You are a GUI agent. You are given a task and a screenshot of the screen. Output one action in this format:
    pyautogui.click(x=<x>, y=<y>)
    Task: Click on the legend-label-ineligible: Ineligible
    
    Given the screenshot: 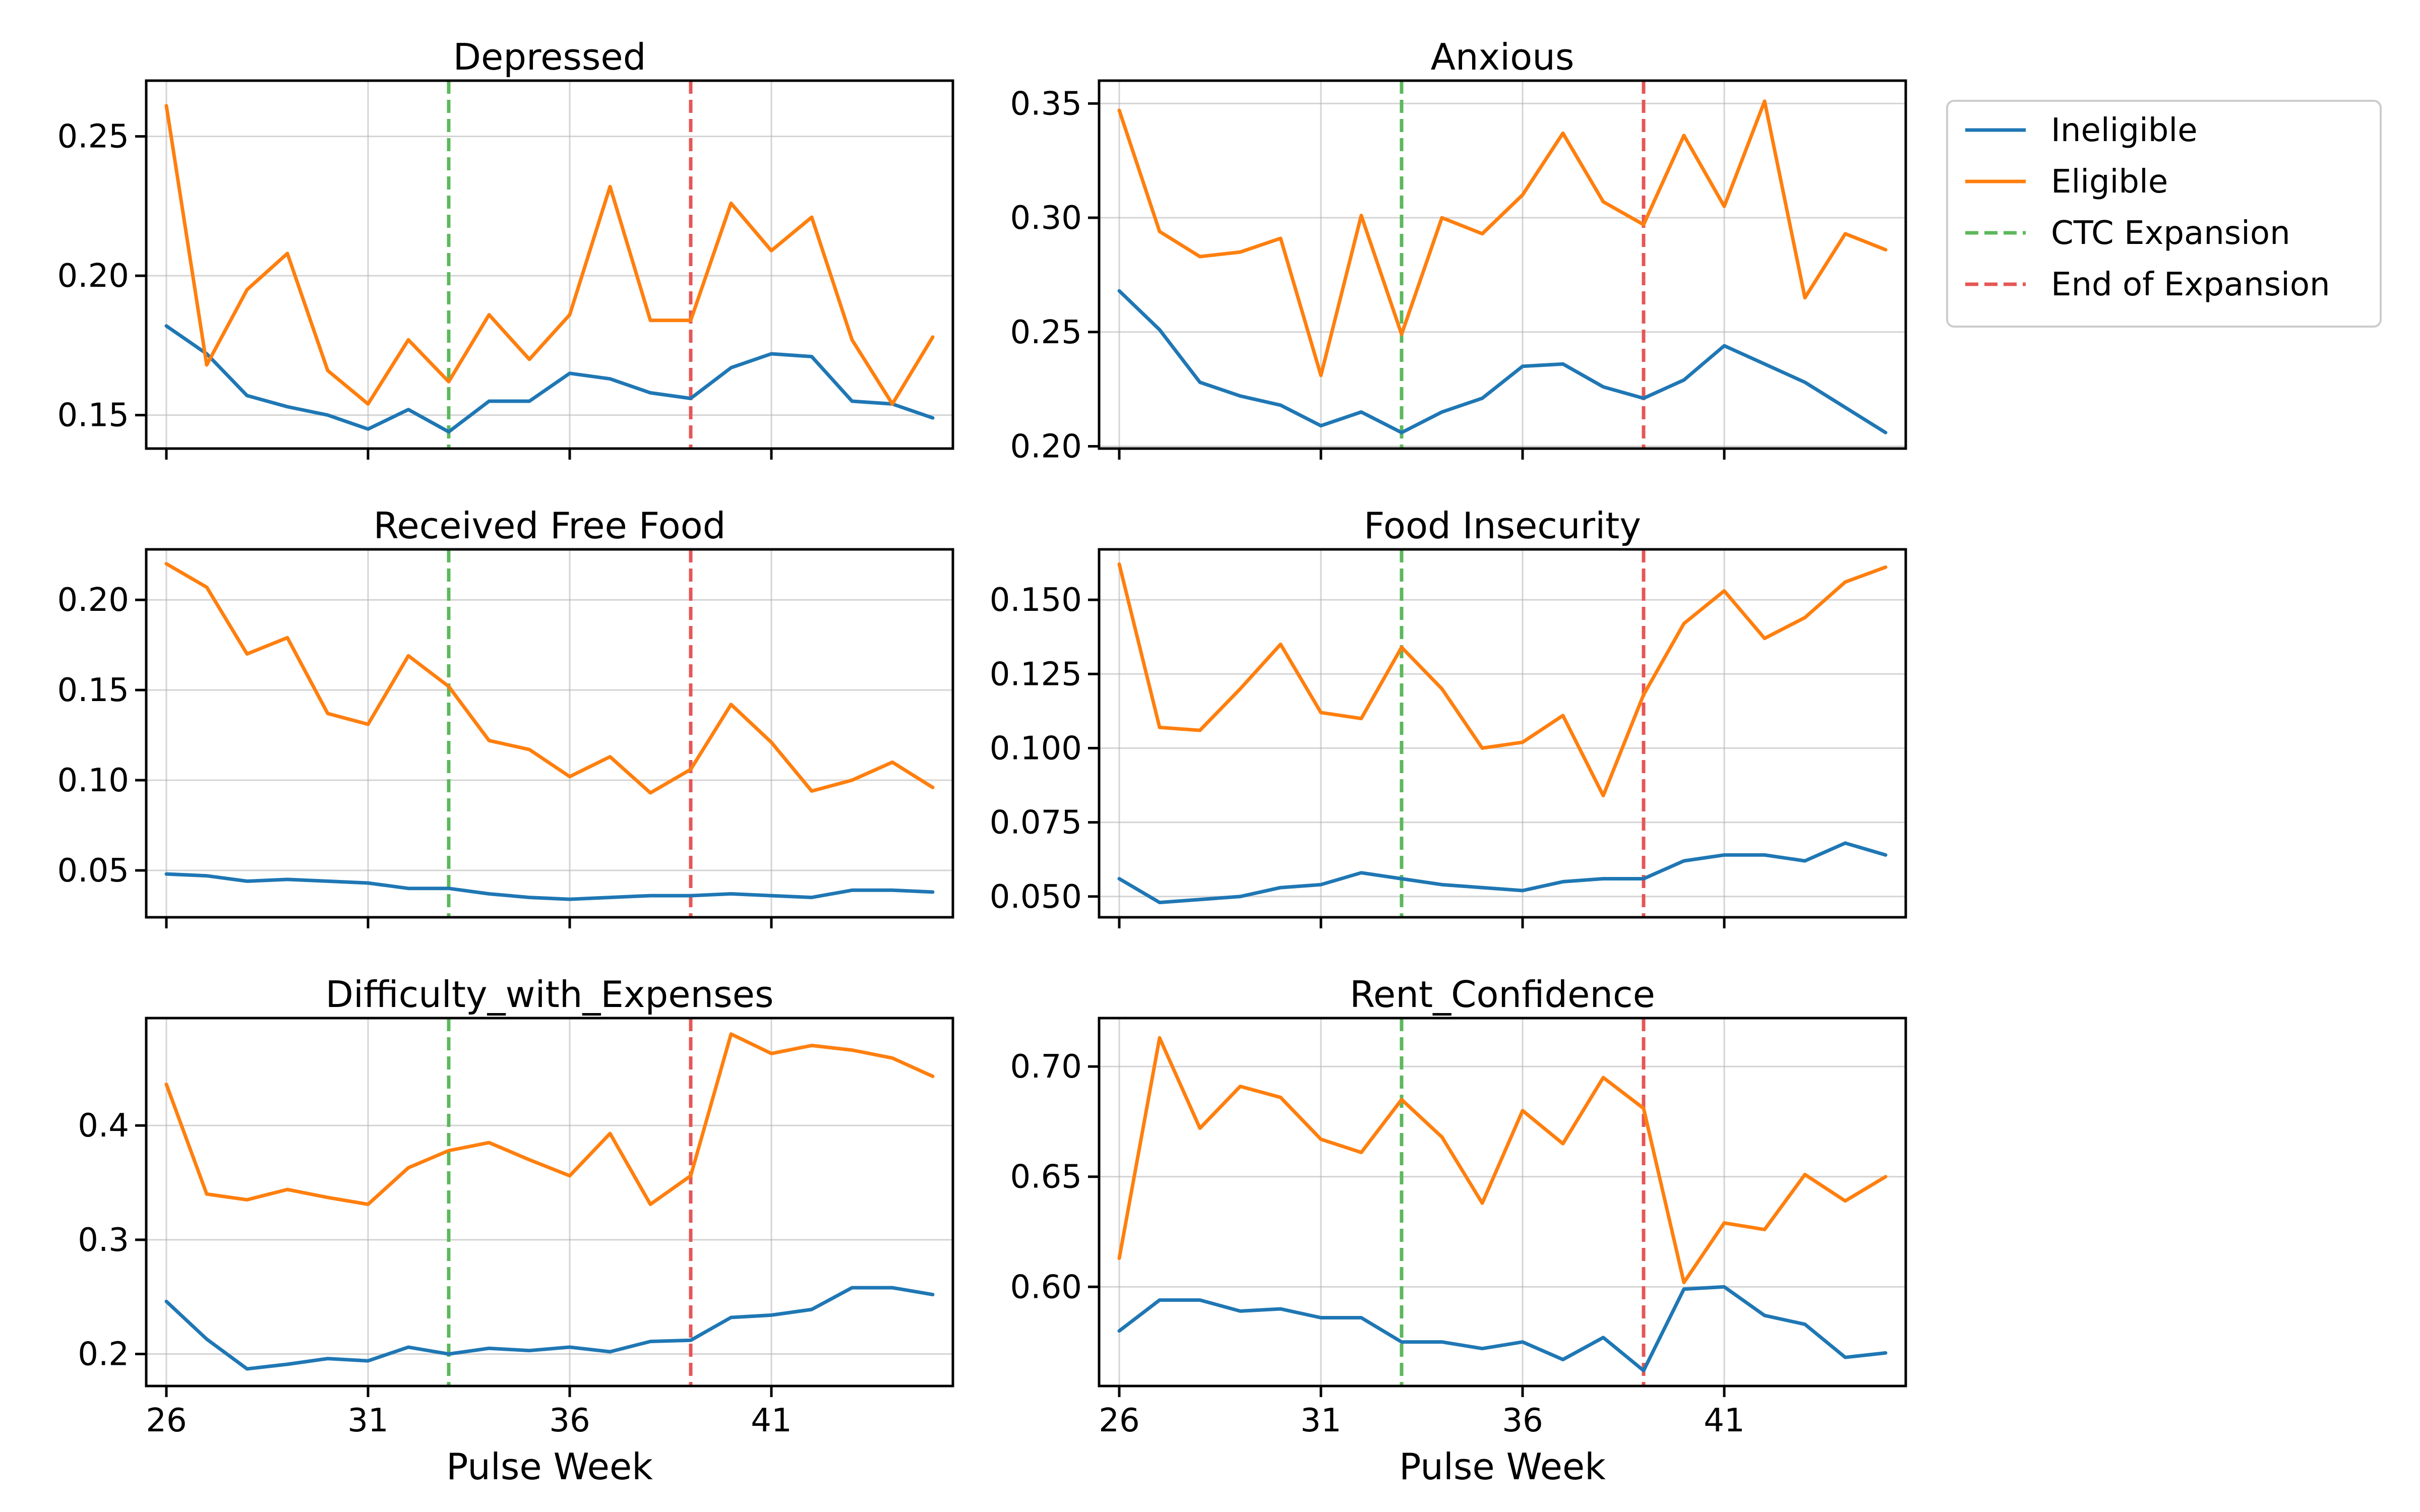 What is the action you would take?
    pyautogui.click(x=2124, y=130)
    